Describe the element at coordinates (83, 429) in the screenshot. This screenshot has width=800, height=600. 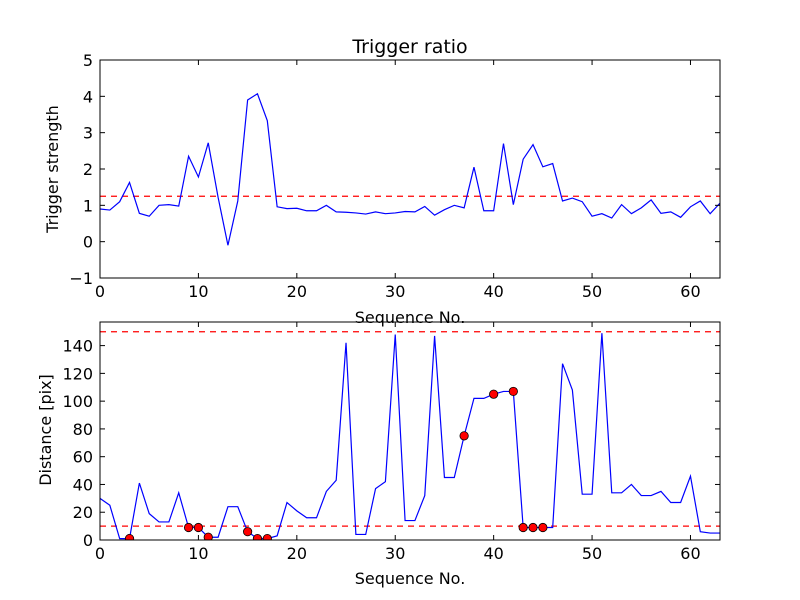
I see `y-tick-label: 80` at that location.